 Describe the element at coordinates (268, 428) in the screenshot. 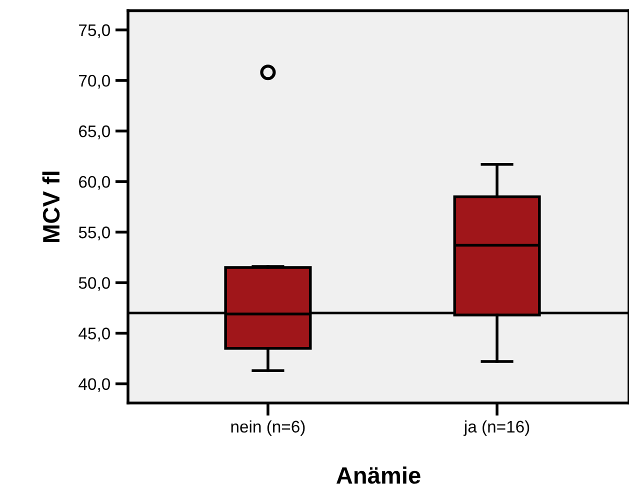

I see `x-tick-label: nein (n=6)` at that location.